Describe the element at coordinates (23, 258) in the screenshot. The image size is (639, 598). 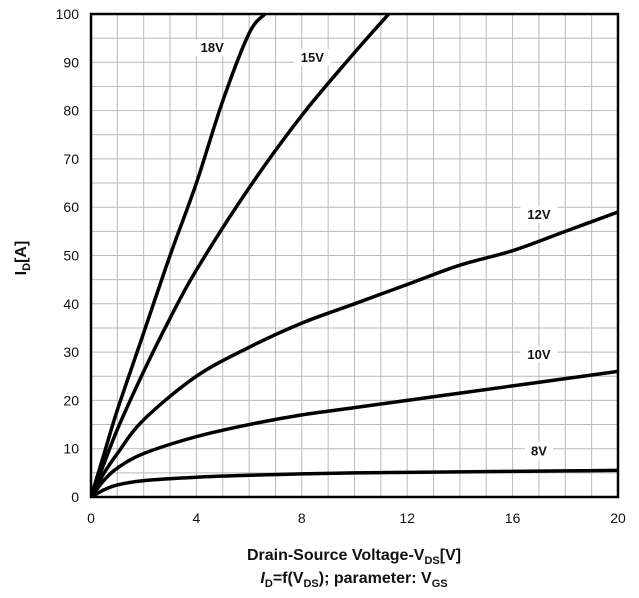
I see `y-axis-title: ID[A]` at that location.